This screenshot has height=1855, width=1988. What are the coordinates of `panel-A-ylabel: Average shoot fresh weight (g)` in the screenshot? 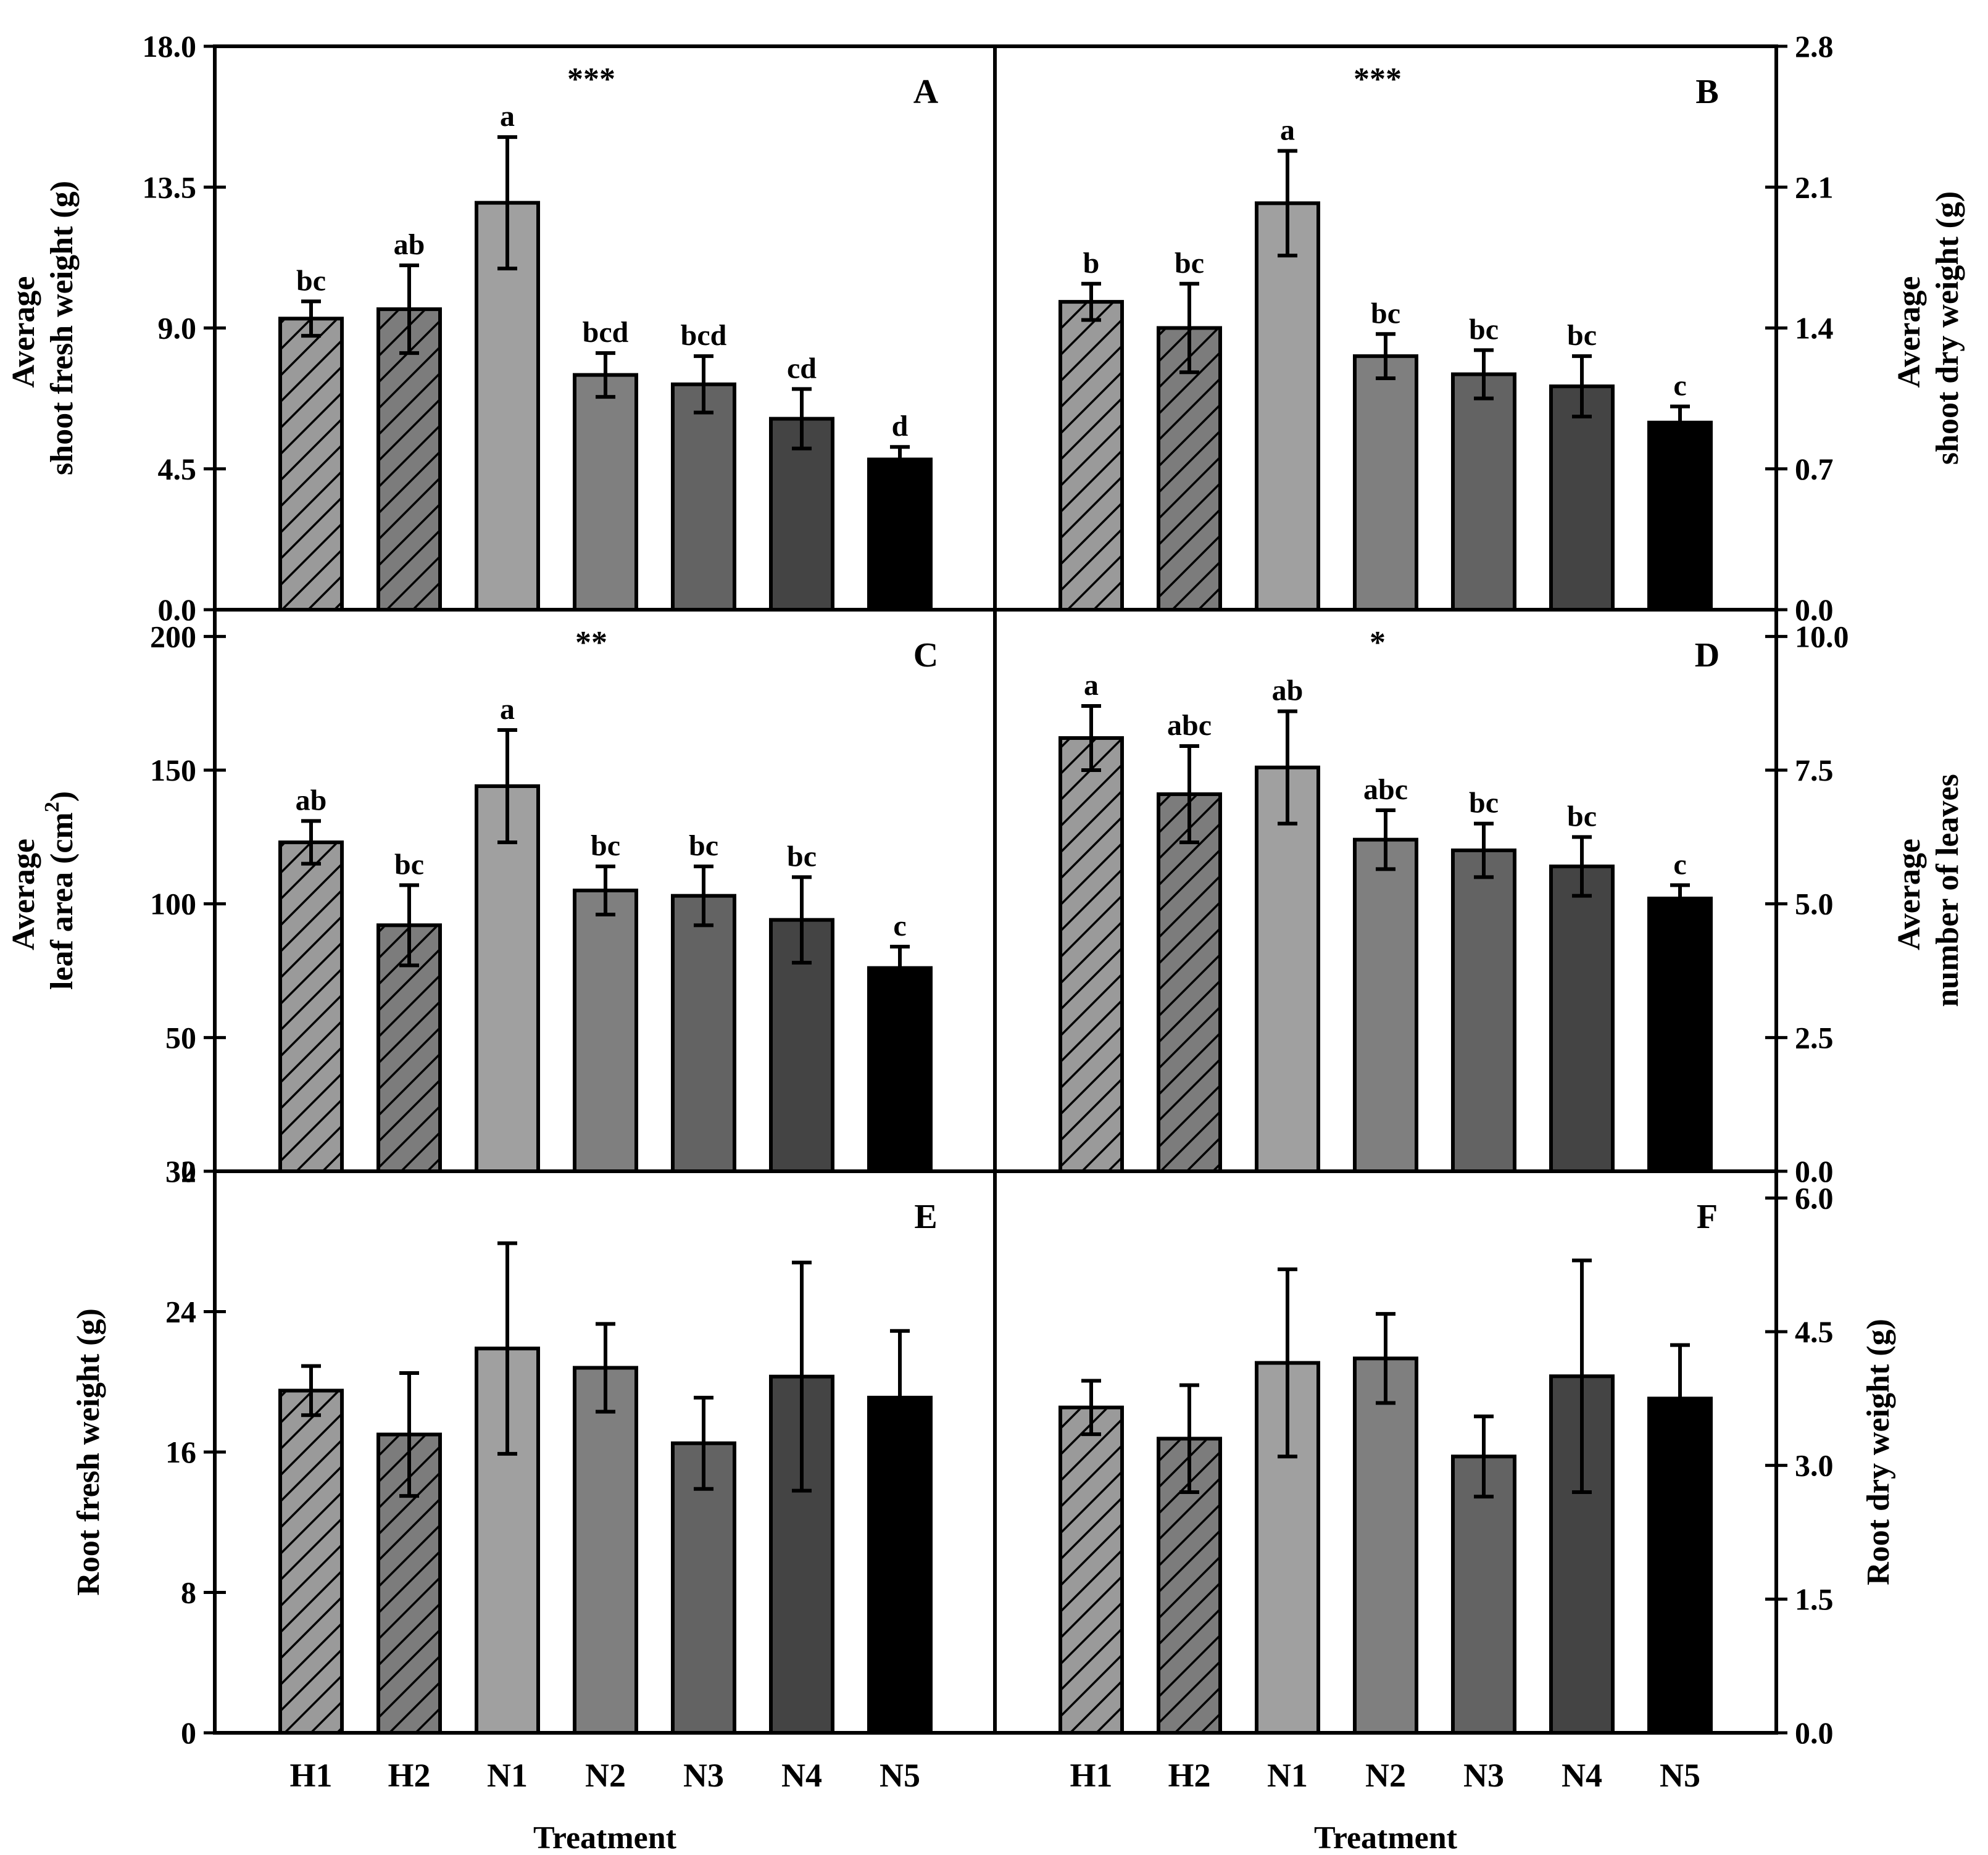 It's located at (43, 328).